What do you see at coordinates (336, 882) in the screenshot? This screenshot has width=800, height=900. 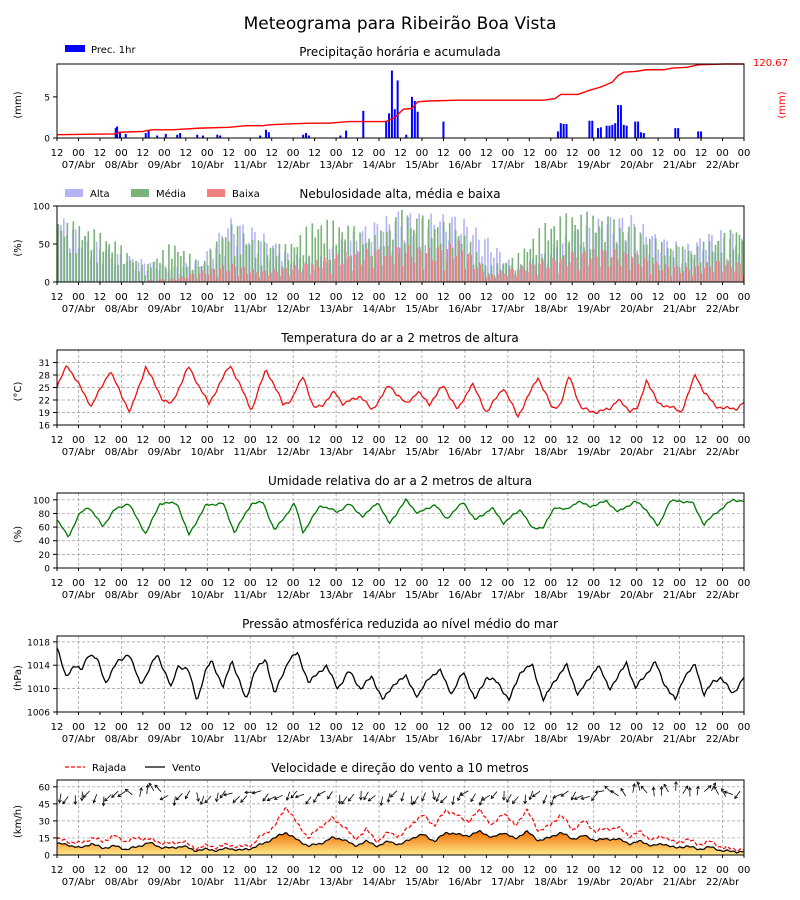 I see `xtick-date-label: 13/Abr` at bounding box center [336, 882].